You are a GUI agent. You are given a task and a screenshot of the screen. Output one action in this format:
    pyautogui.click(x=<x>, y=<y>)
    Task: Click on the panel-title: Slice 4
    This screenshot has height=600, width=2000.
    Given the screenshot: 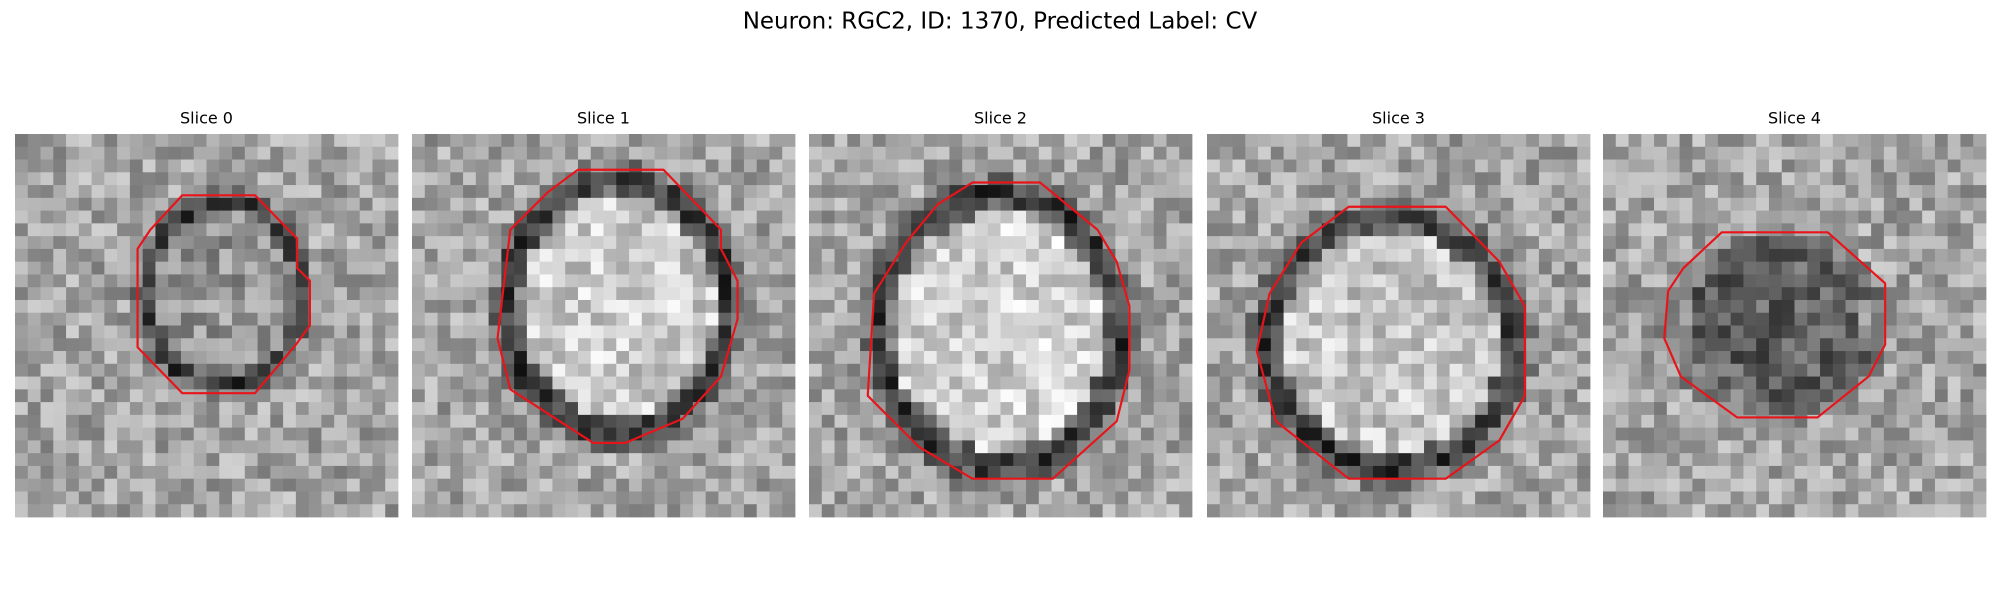 What is the action you would take?
    pyautogui.click(x=1794, y=118)
    